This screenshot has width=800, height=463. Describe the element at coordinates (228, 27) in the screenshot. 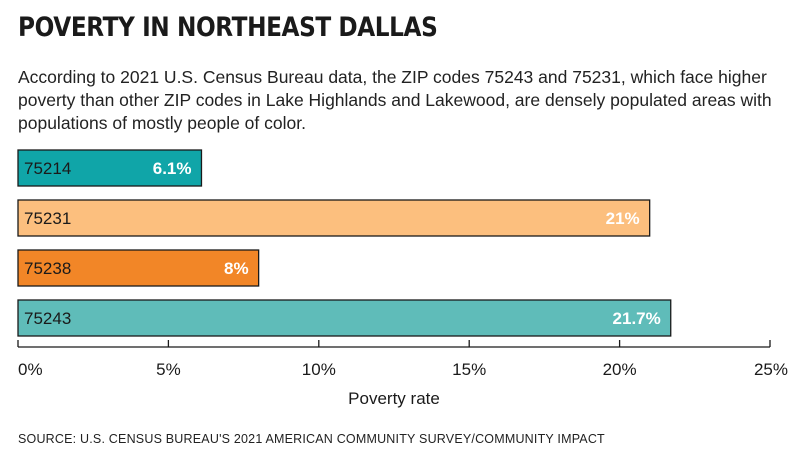

I see `chart-title: POVERTY IN NORTHEAST DALLAS` at that location.